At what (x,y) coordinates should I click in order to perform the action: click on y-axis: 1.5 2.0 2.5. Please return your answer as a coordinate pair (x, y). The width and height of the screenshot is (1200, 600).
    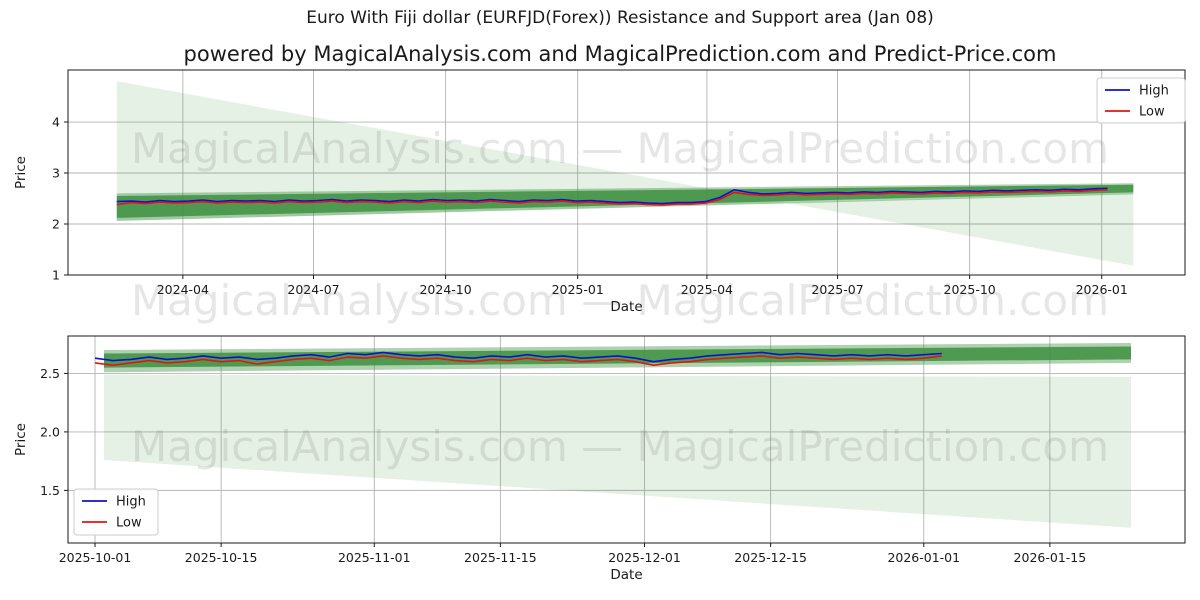
    Looking at the image, I should click on (54, 432).